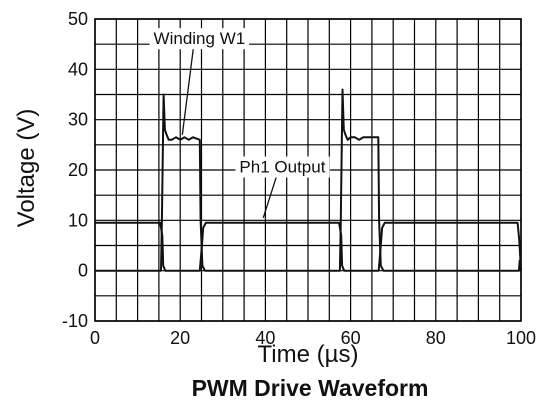  Describe the element at coordinates (78, 120) in the screenshot. I see `y-tick-label: 30` at that location.